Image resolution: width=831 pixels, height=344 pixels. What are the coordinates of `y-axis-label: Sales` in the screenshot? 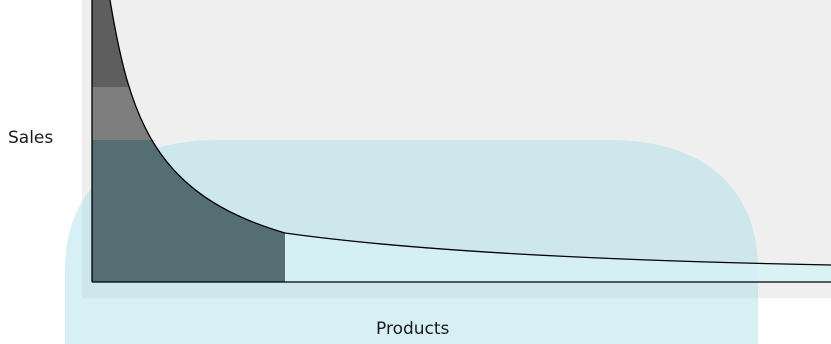 It's located at (31, 138).